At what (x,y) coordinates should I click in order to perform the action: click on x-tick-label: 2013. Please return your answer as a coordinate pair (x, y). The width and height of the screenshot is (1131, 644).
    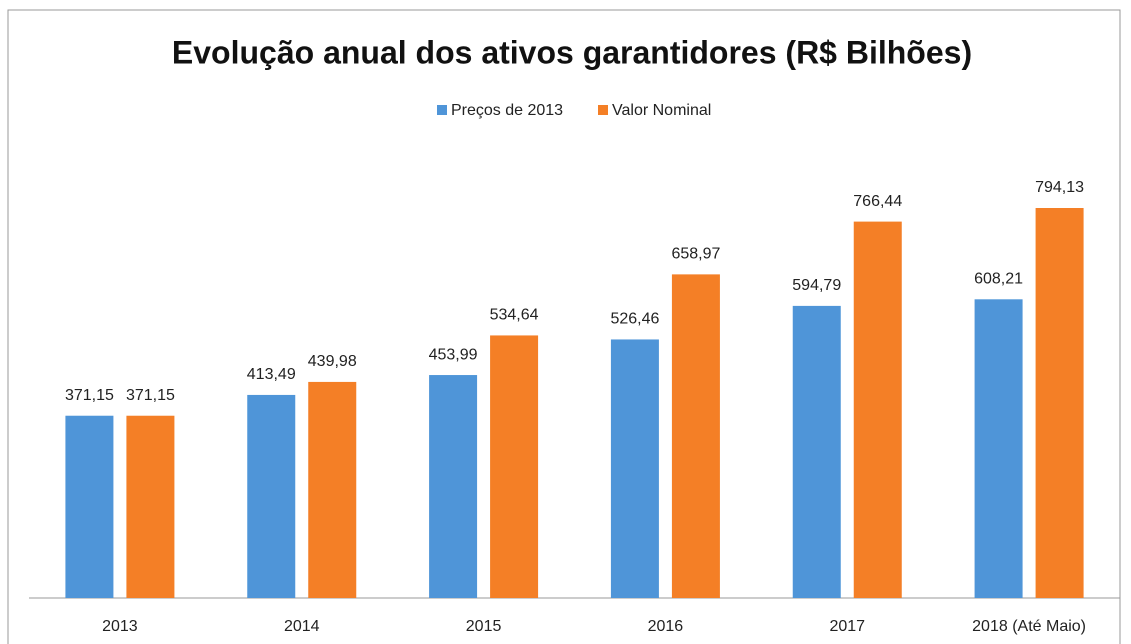
    Looking at the image, I should click on (120, 626).